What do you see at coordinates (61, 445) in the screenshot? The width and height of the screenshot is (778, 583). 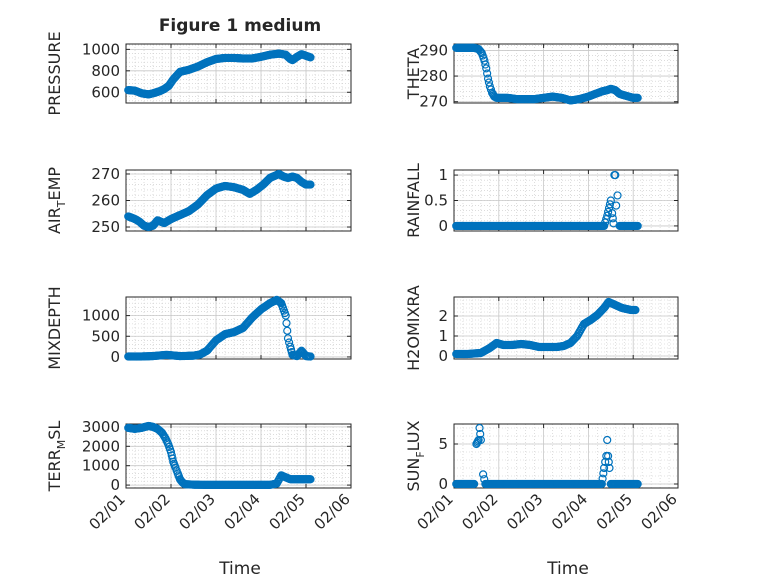 I see `y-axis-label-subscript: M` at bounding box center [61, 445].